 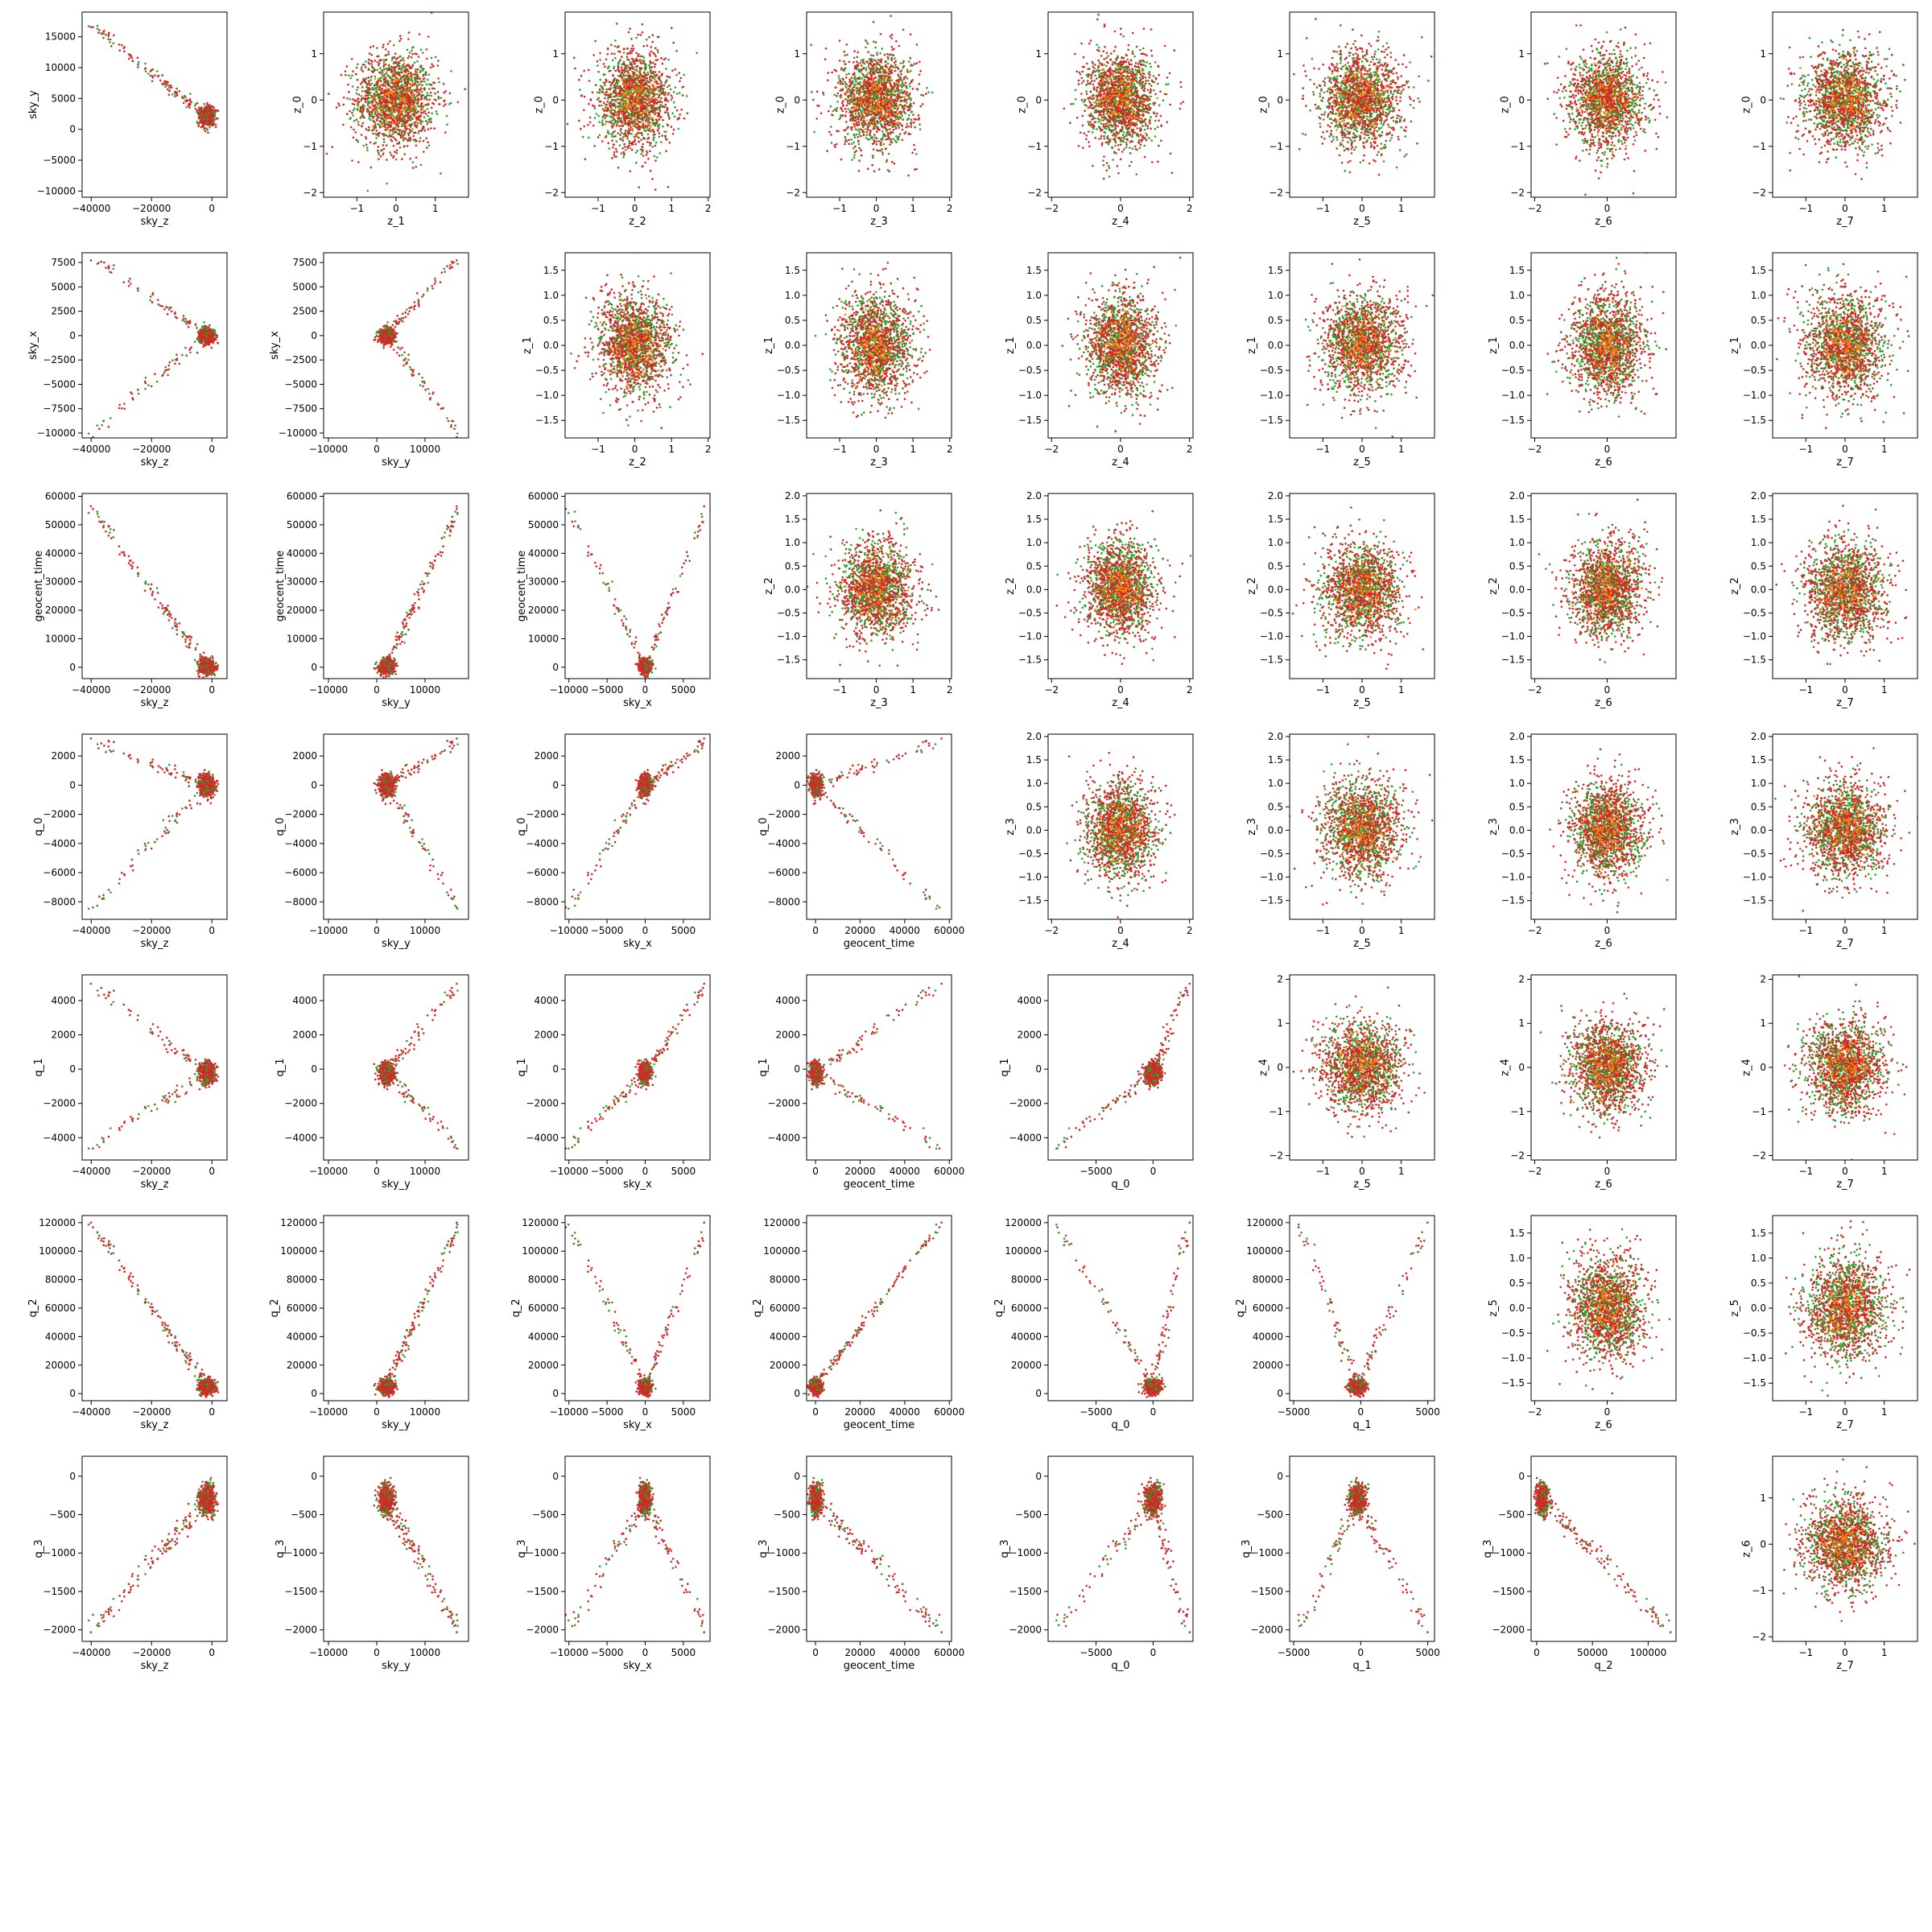 What do you see at coordinates (310, 192) in the screenshot?
I see `y-tick-label: −2` at bounding box center [310, 192].